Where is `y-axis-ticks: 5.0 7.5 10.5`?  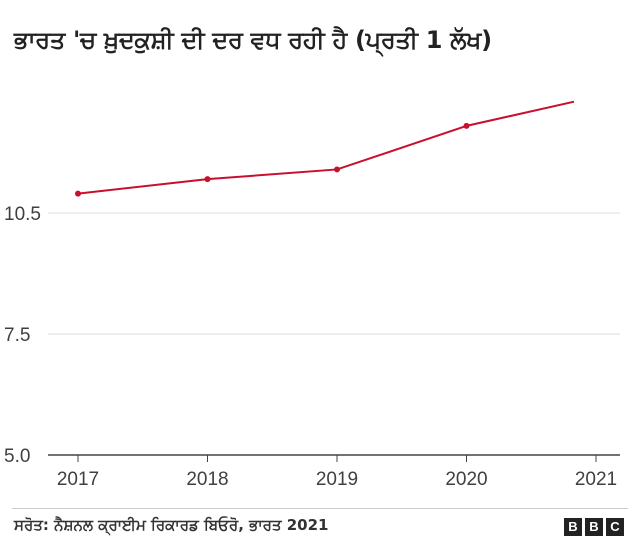 y-axis-ticks: 5.0 7.5 10.5 is located at coordinates (22, 335).